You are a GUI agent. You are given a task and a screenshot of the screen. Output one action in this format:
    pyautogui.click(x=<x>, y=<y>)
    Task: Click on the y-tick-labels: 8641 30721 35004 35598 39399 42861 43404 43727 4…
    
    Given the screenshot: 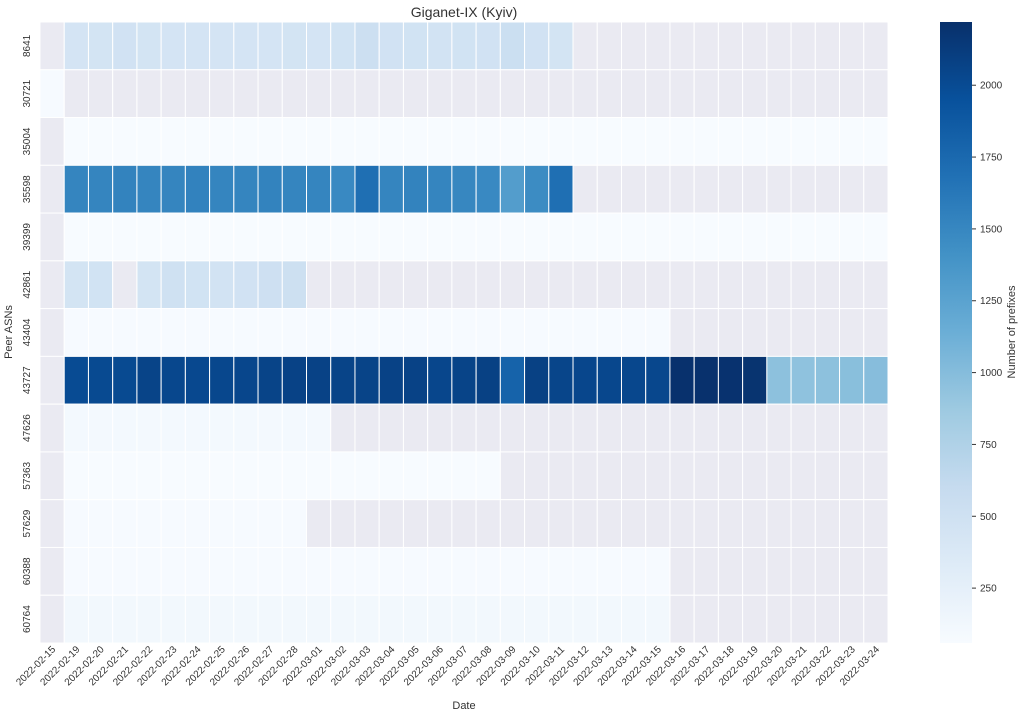 What is the action you would take?
    pyautogui.click(x=27, y=333)
    